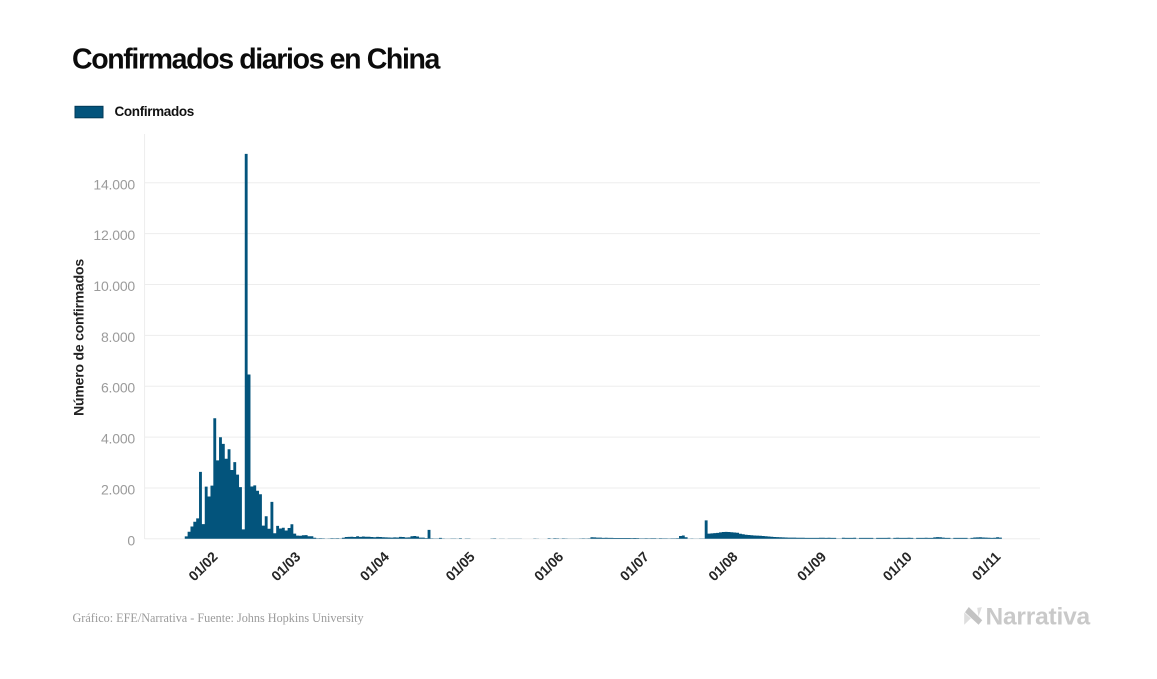  I want to click on svg-text: 01/10, so click(897, 566).